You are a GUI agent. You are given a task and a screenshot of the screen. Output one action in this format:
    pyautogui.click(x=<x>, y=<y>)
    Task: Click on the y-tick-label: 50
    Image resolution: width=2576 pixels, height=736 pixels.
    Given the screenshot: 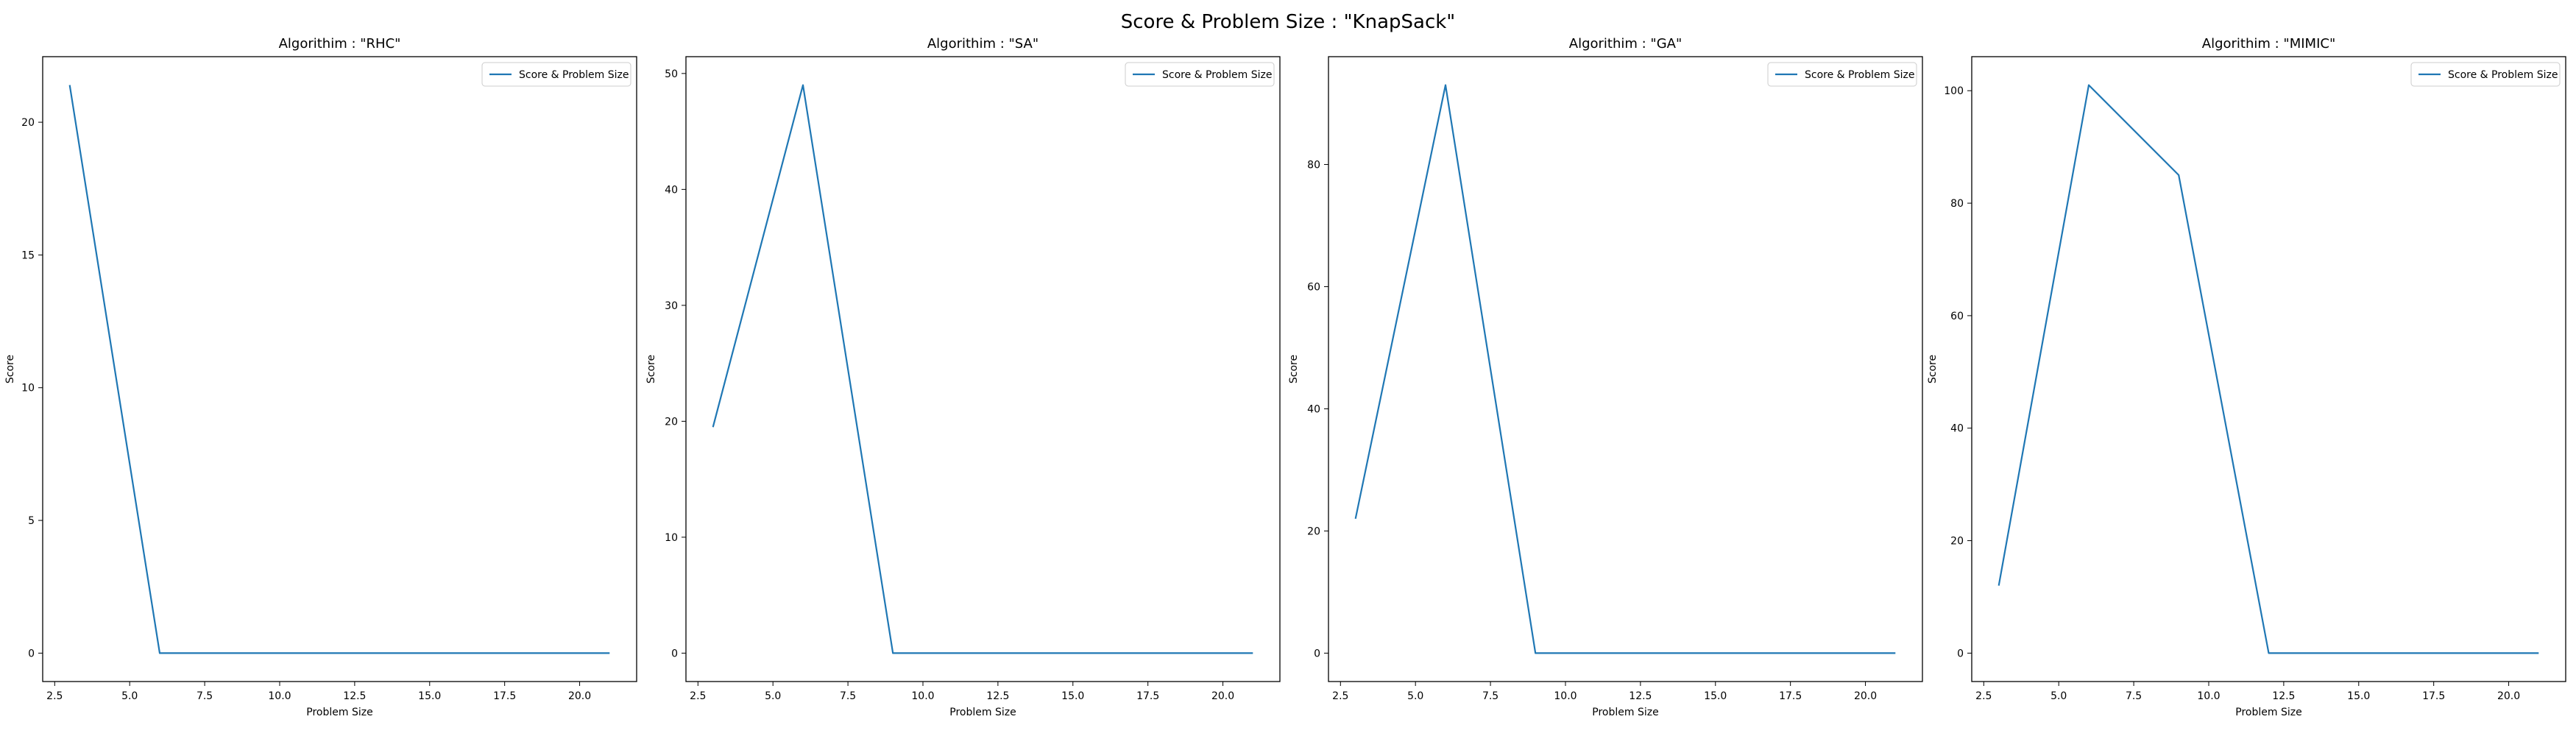 What is the action you would take?
    pyautogui.click(x=671, y=74)
    